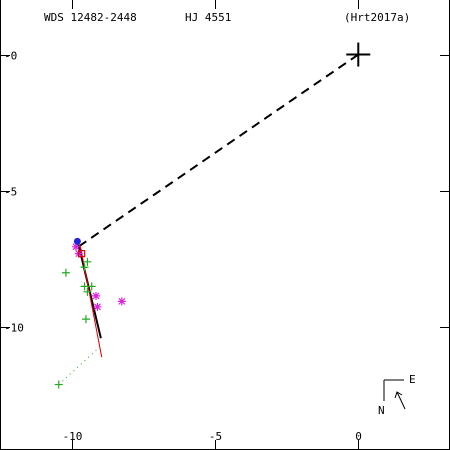 The width and height of the screenshot is (450, 450). Describe the element at coordinates (78, 366) in the screenshot. I see `residual-dotted-line` at that location.